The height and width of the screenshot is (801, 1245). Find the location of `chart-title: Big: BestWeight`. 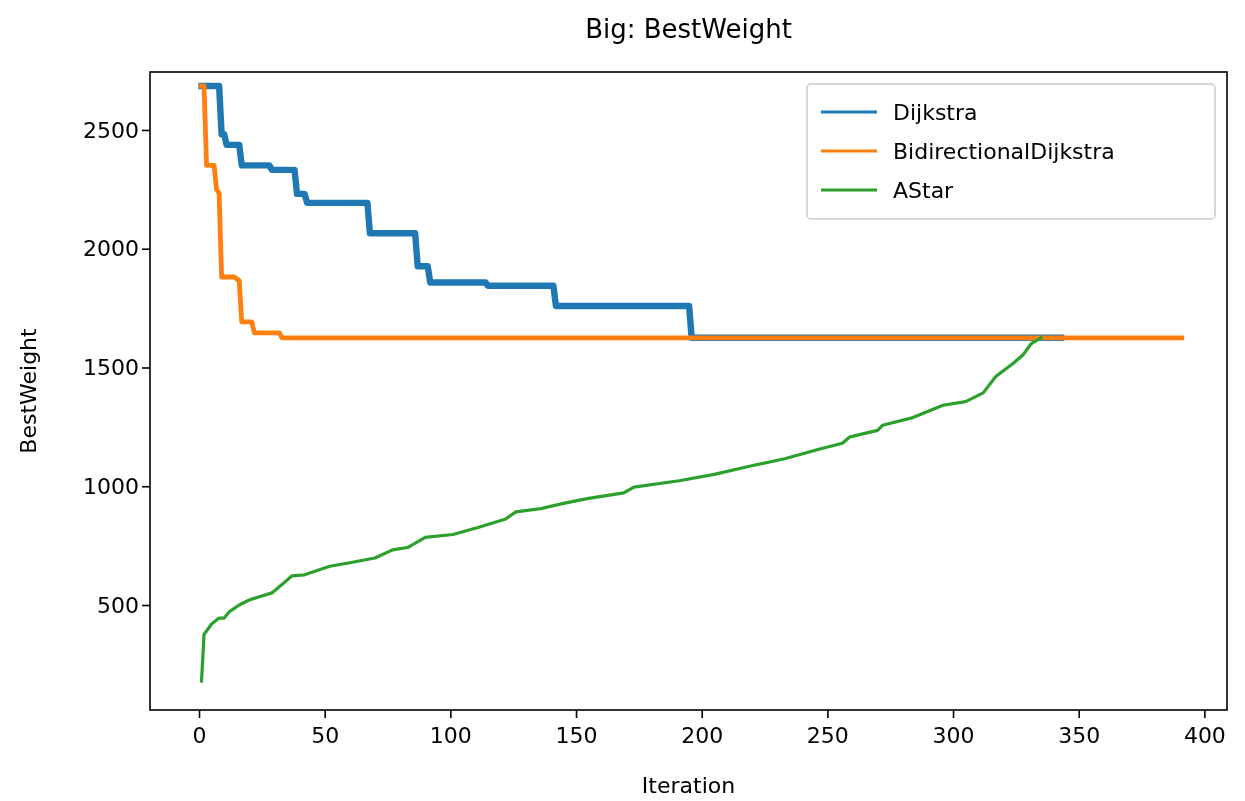

chart-title: Big: BestWeight is located at coordinates (688, 29).